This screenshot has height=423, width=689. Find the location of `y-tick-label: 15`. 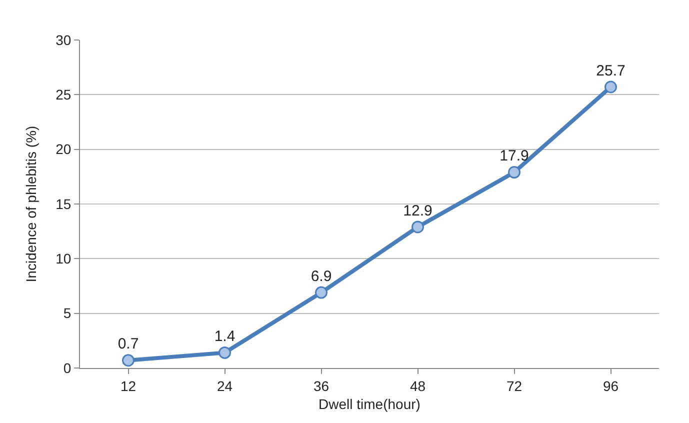

y-tick-label: 15 is located at coordinates (64, 204).